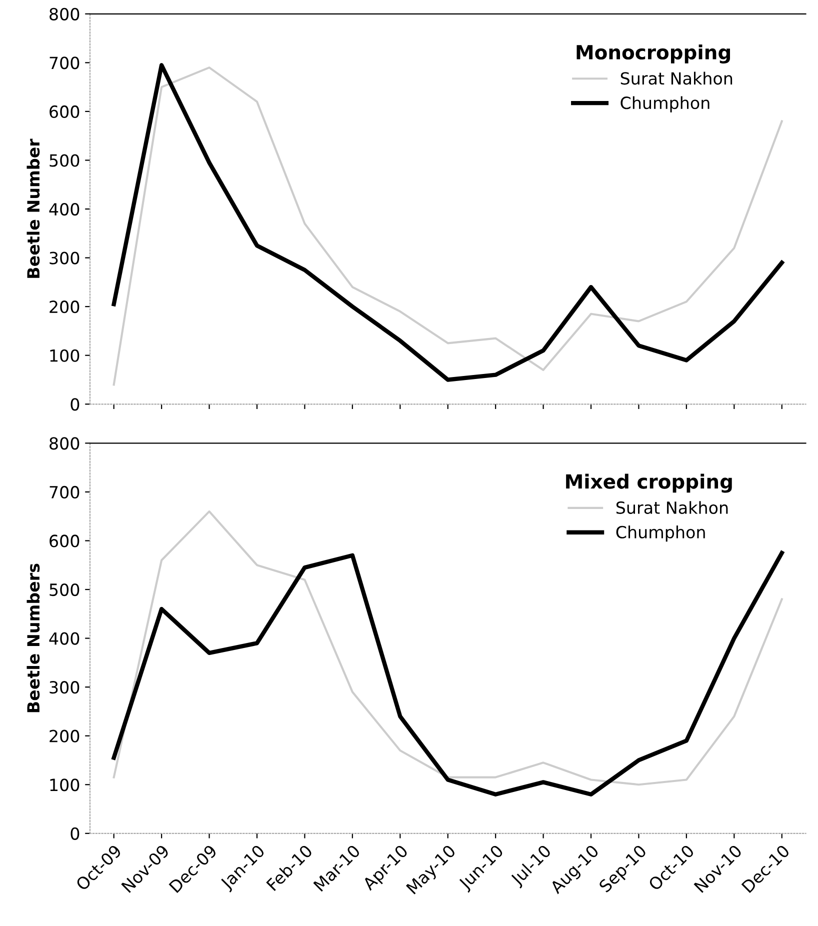  What do you see at coordinates (33, 638) in the screenshot?
I see `y-axis-title: Beetle Numbers` at bounding box center [33, 638].